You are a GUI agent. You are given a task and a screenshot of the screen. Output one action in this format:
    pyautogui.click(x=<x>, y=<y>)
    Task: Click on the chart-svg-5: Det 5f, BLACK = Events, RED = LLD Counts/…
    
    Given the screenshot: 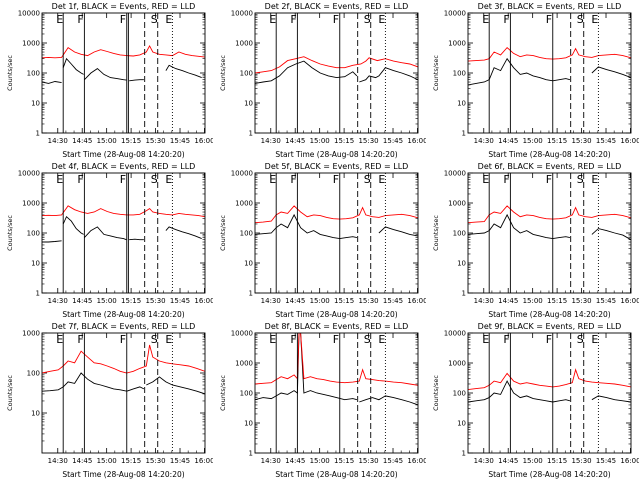 What is the action you would take?
    pyautogui.click(x=322, y=240)
    